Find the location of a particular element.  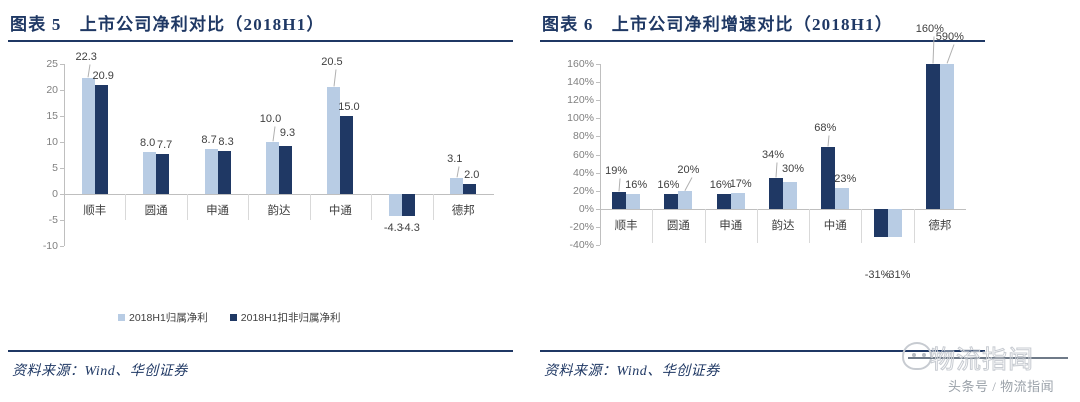

bar-value-label: 17% is located at coordinates (740, 184).